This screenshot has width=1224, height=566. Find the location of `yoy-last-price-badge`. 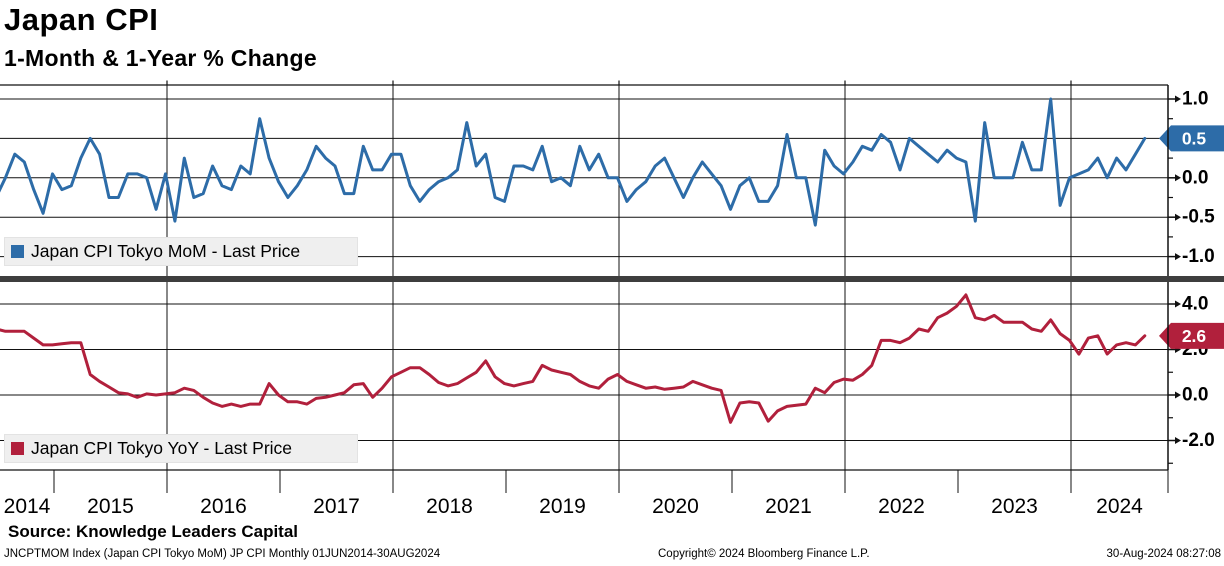

yoy-last-price-badge is located at coordinates (1191, 335).